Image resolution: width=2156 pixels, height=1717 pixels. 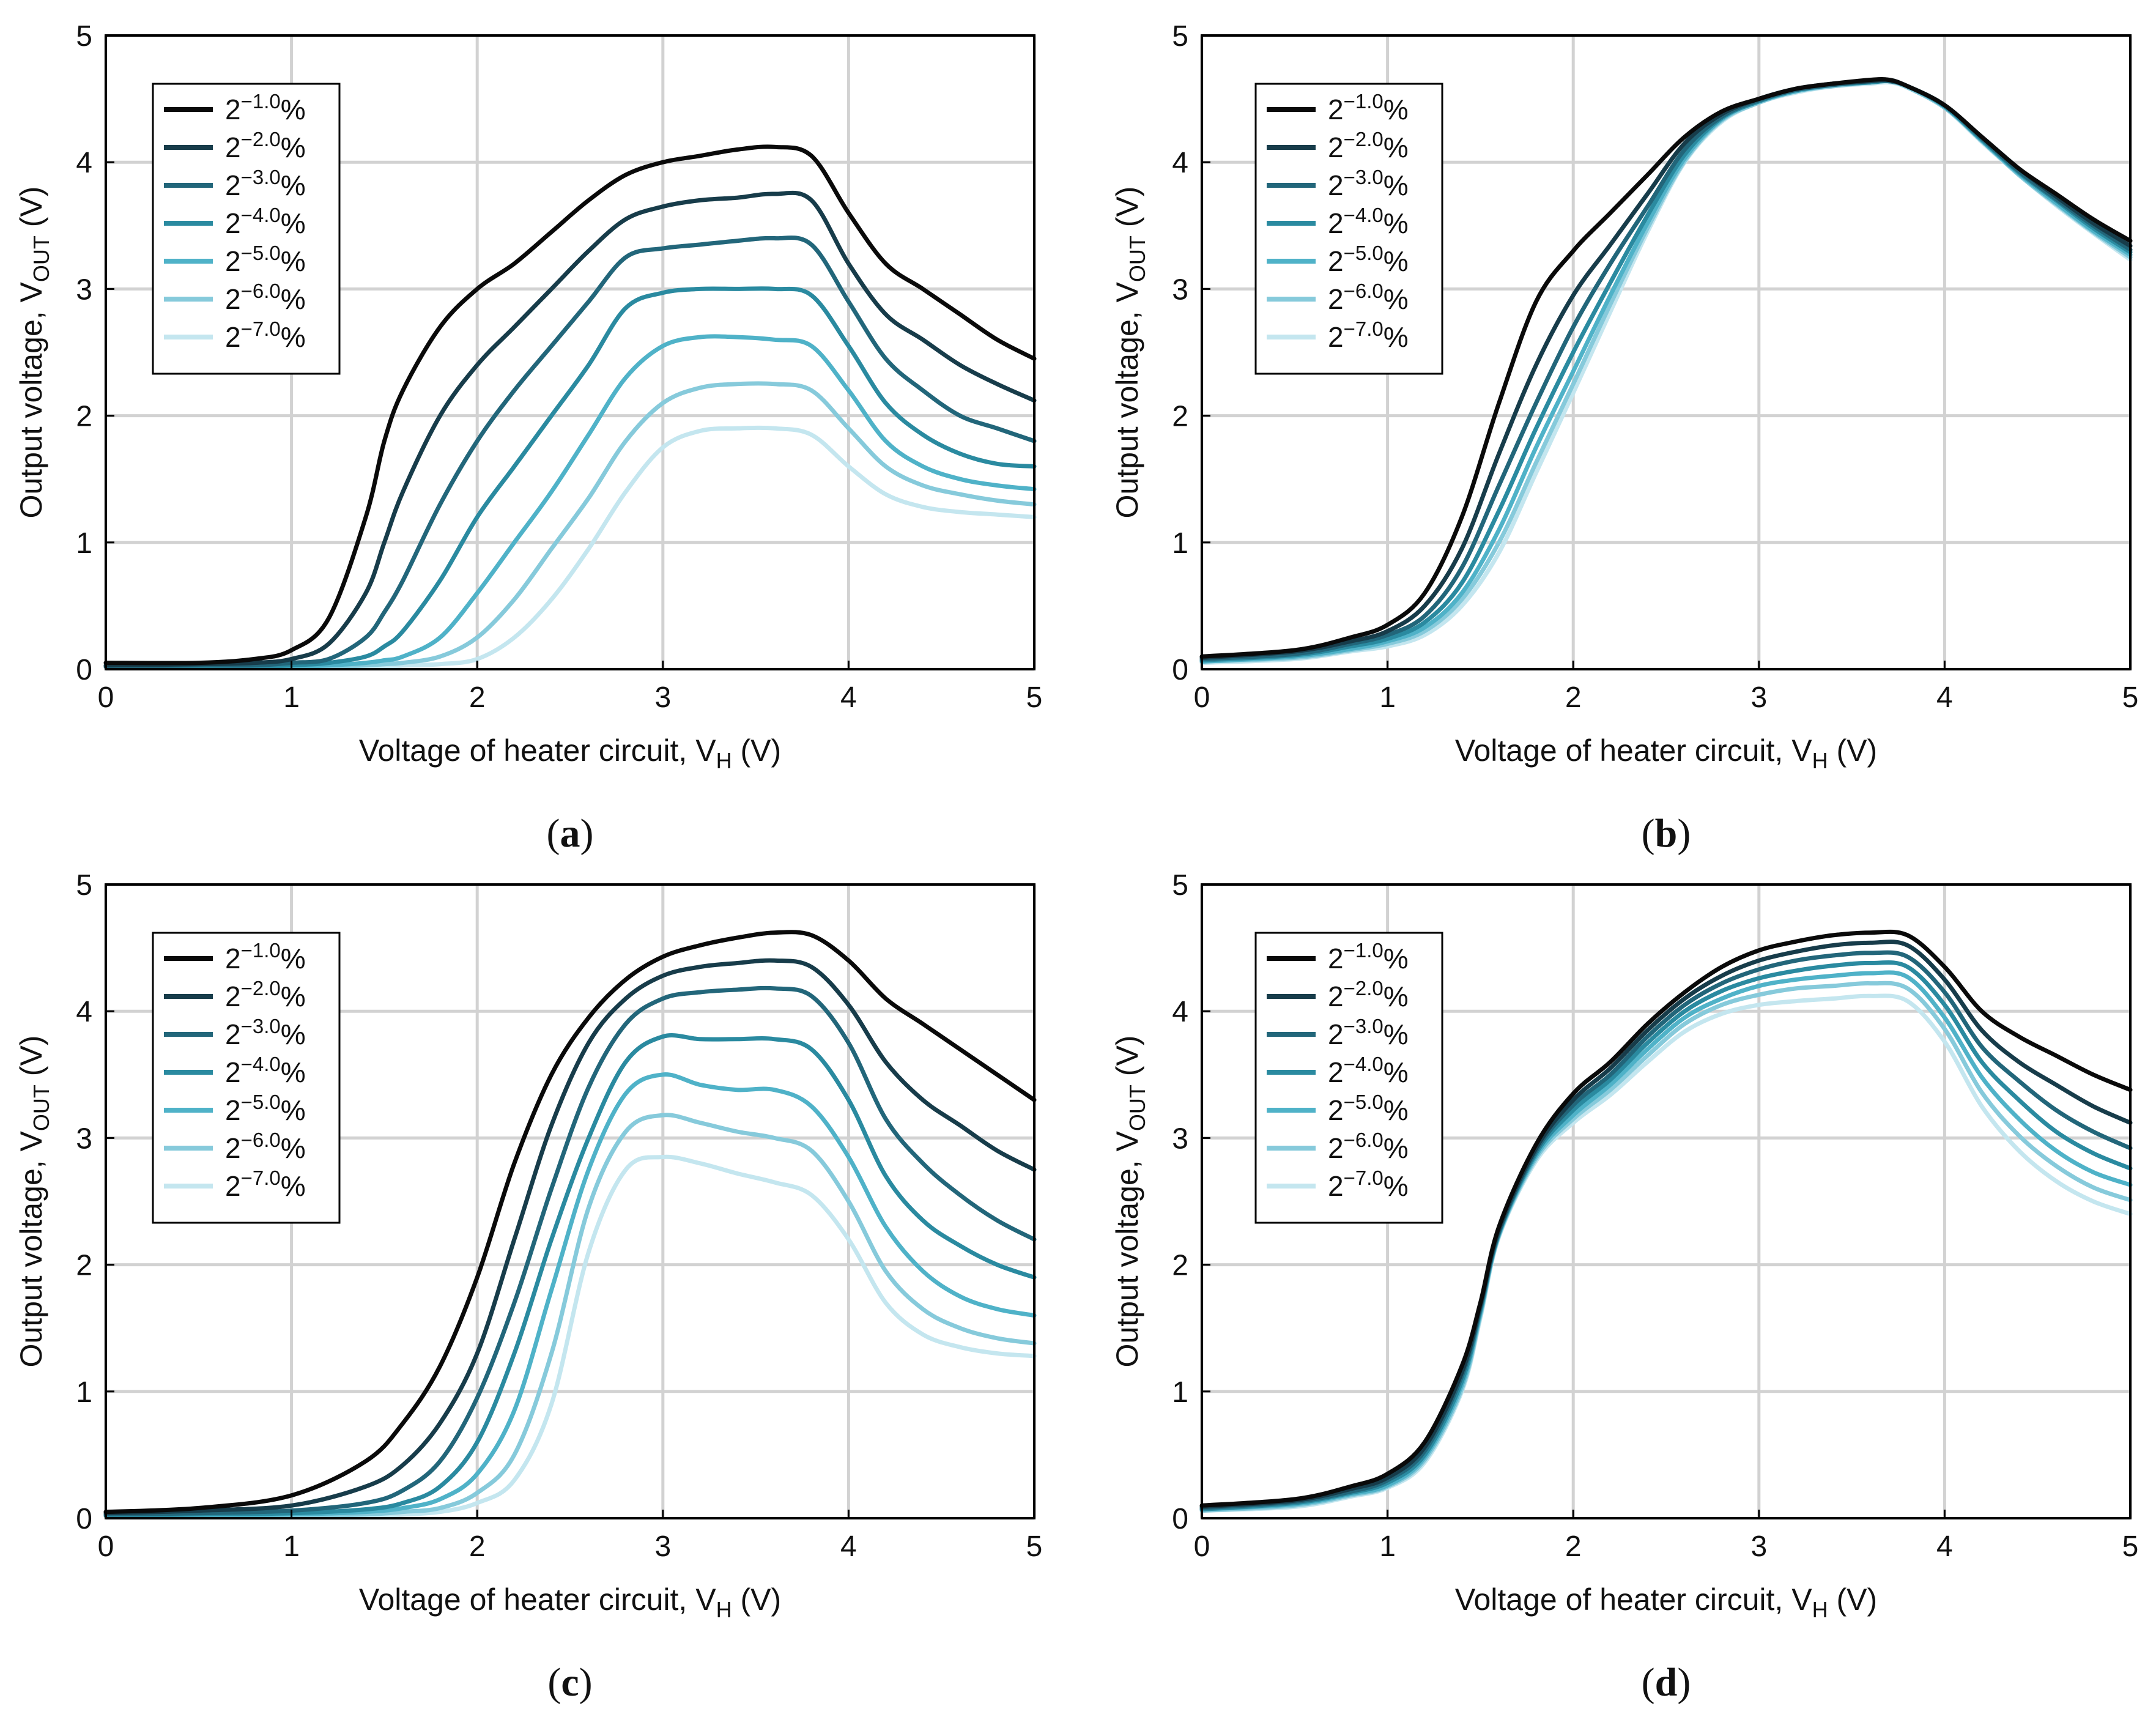 What do you see at coordinates (569, 1683) in the screenshot?
I see `panel-caption: (c)` at bounding box center [569, 1683].